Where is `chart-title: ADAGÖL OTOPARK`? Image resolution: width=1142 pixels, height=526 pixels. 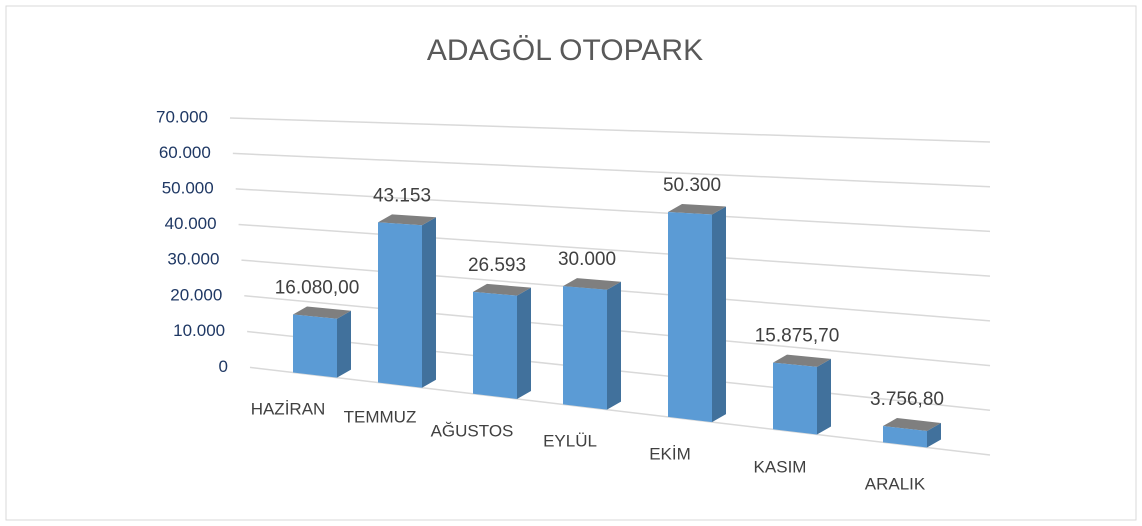 chart-title: ADAGÖL OTOPARK is located at coordinates (565, 50).